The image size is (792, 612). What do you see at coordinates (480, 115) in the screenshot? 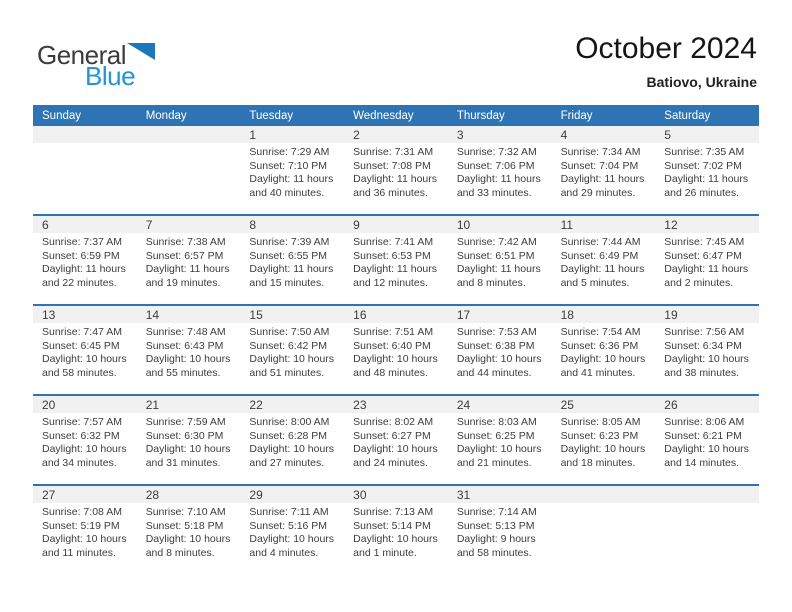
I see `weekday-header: Thursday` at bounding box center [480, 115].